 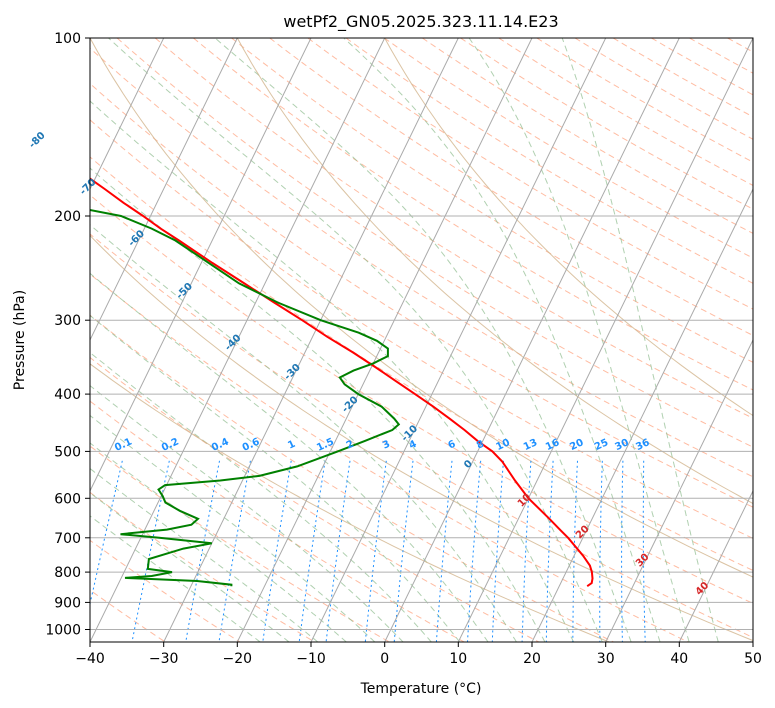 What do you see at coordinates (418, 654) in the screenshot?
I see `x-axis: −40 −30 −20 −10 0 10 20 30 40 50` at bounding box center [418, 654].